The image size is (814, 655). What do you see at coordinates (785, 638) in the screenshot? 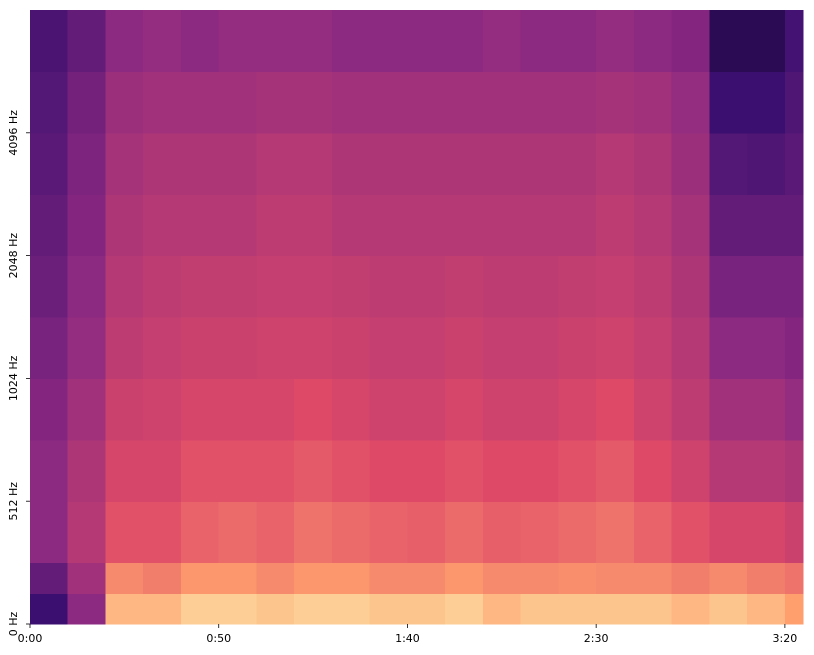
I see `x-tick-label: 3:20` at bounding box center [785, 638].